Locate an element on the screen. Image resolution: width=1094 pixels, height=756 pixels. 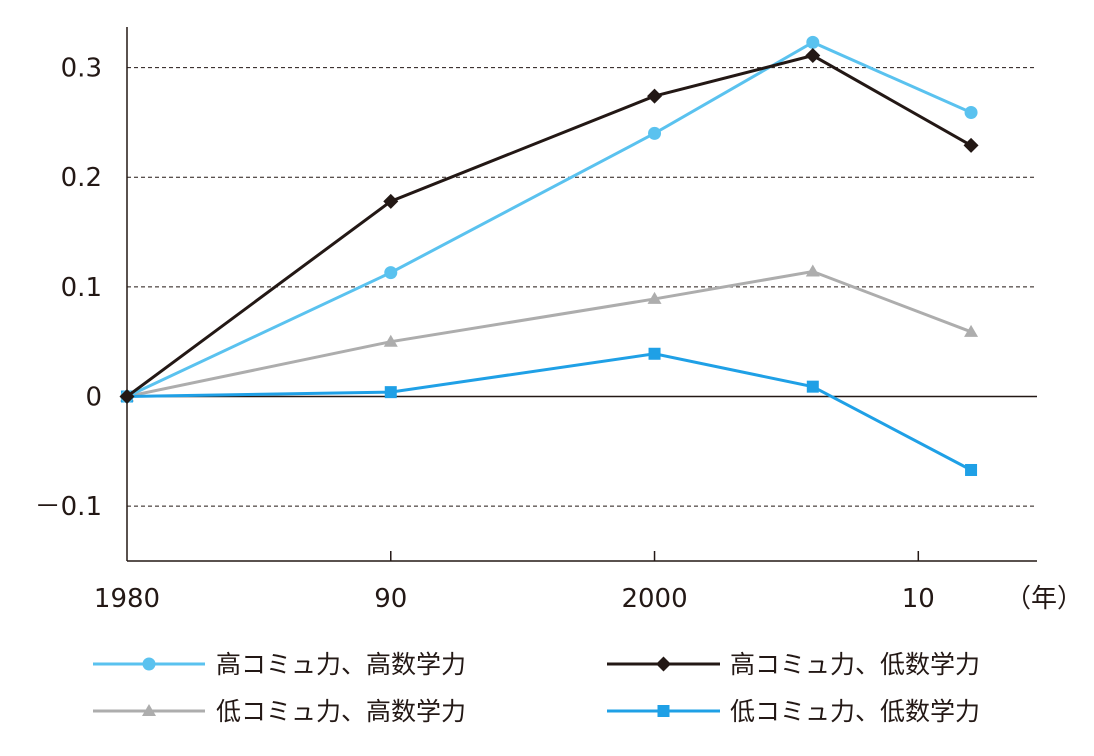
legend-label: 低コミュ力、低数学力 is located at coordinates (855, 711).